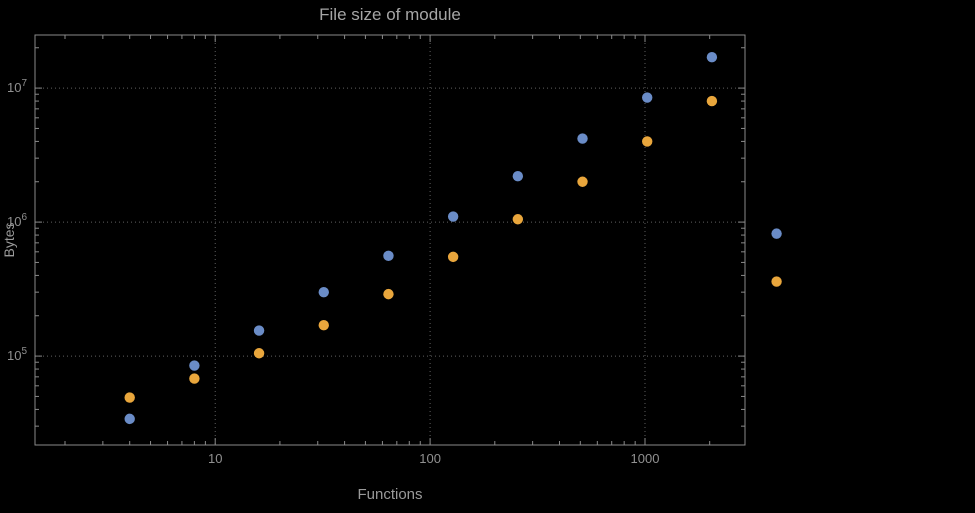  What do you see at coordinates (430, 458) in the screenshot?
I see `x-tick-label: 100` at bounding box center [430, 458].